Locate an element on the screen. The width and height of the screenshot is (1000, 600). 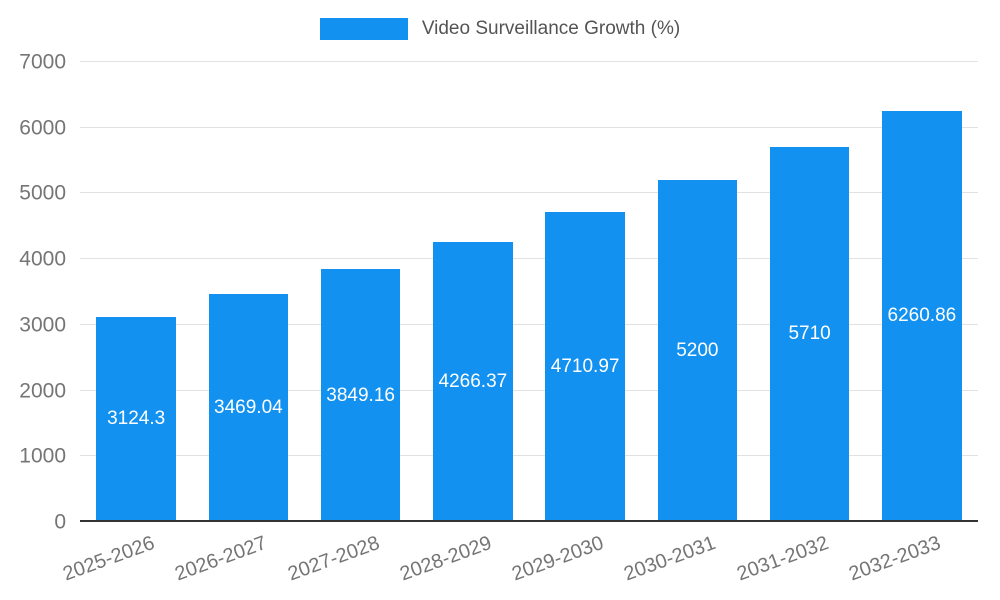
bar-slot: 5200 2030-2031 is located at coordinates (687, 323).